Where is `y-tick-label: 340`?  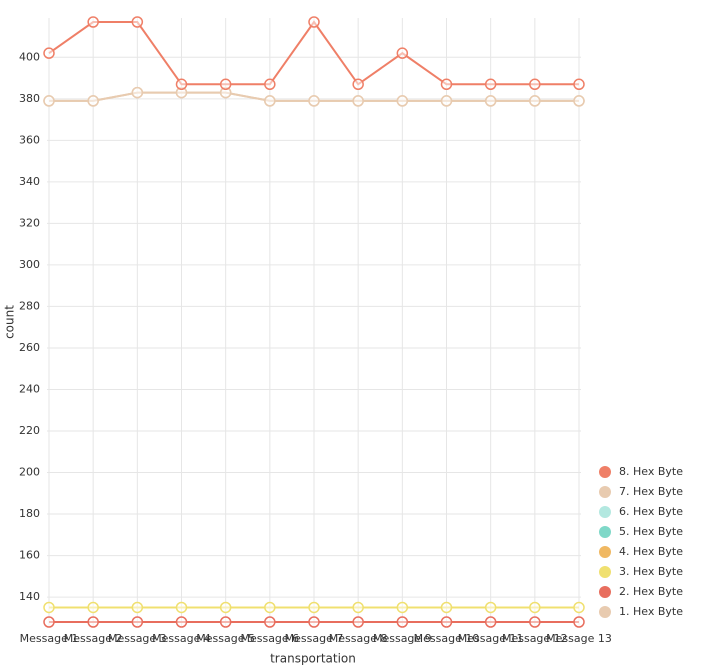 y-tick-label: 340 is located at coordinates (29, 181).